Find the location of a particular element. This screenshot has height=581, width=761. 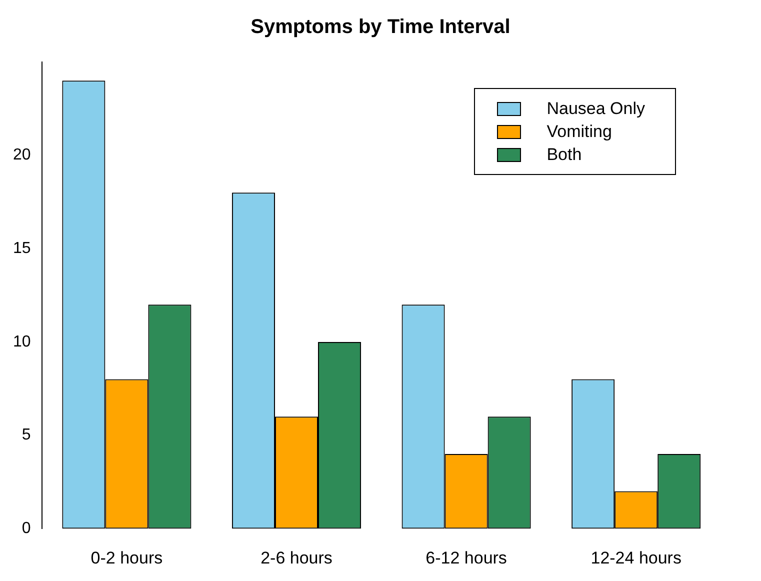

x-tick-label: 2-6 hours is located at coordinates (296, 558).